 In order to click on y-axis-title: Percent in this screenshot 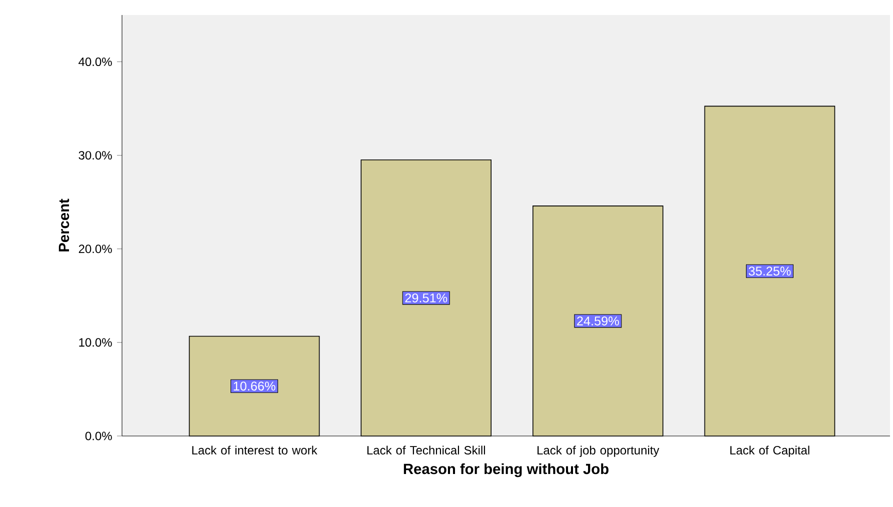, I will do `click(64, 225)`.